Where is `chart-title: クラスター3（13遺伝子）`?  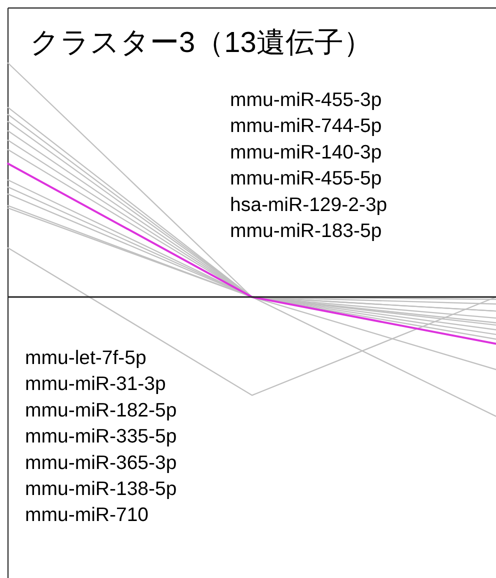 chart-title: クラスター3（13遺伝子） is located at coordinates (201, 43).